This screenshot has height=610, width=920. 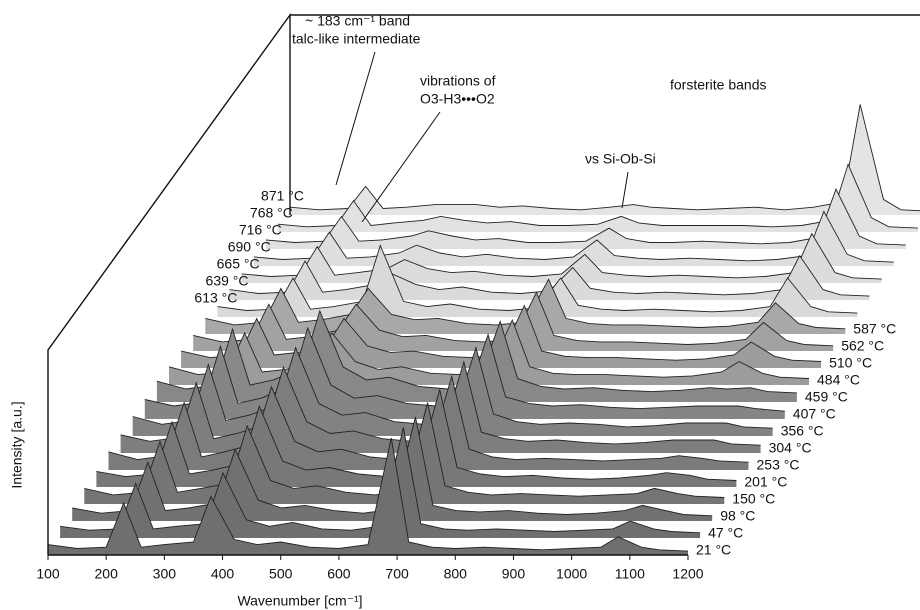 What do you see at coordinates (356, 39) in the screenshot?
I see `annotation: talc-like intermediate` at bounding box center [356, 39].